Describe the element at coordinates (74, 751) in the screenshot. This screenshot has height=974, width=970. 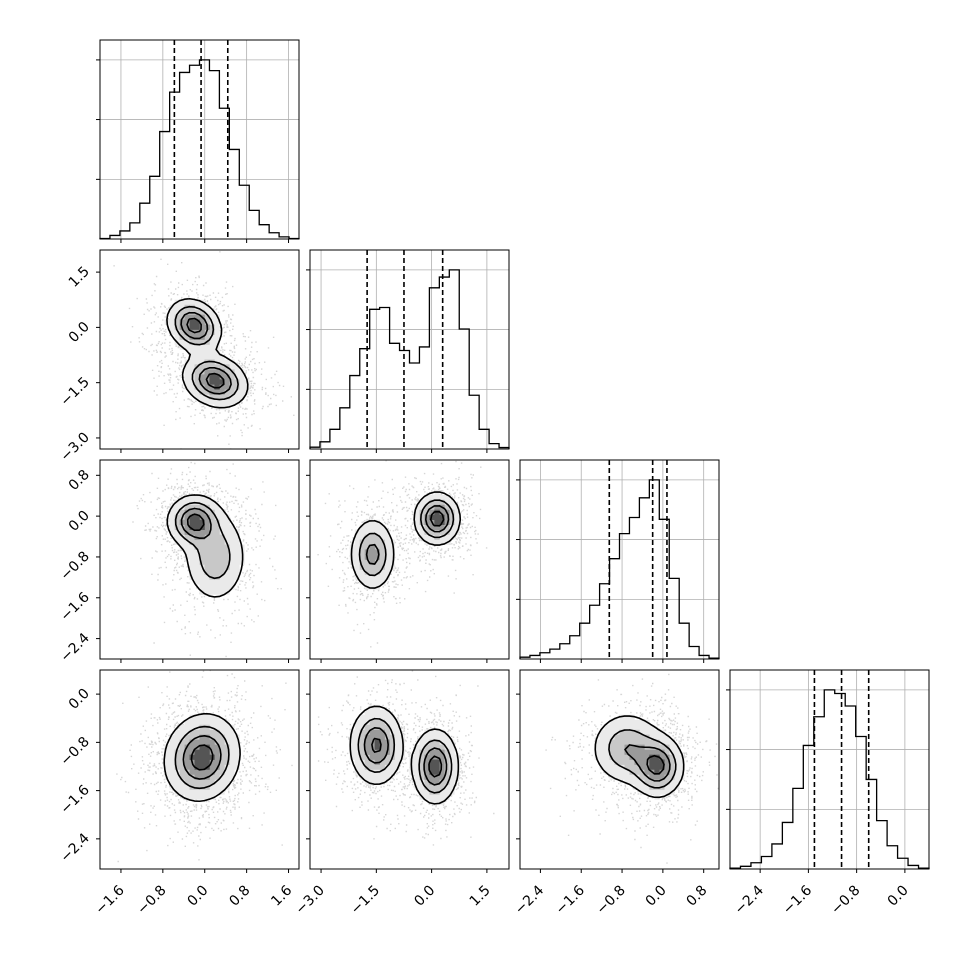
I see `ytick-label-row3: −0.8` at that location.